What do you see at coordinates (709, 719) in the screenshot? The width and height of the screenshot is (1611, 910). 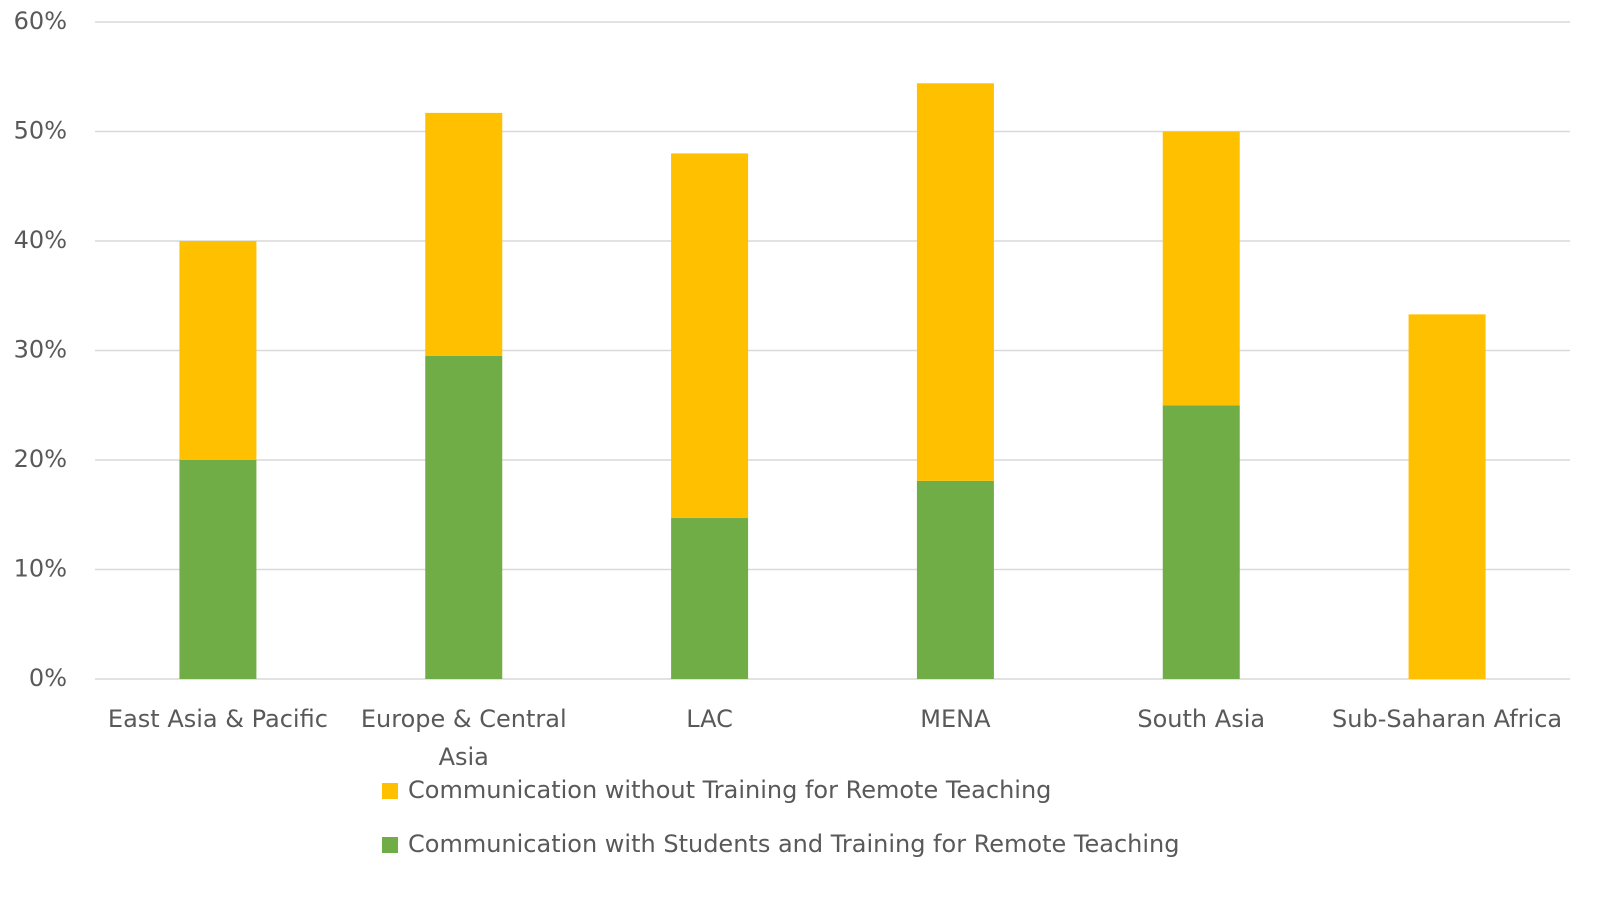 I see `x-tick-label: LAC` at bounding box center [709, 719].